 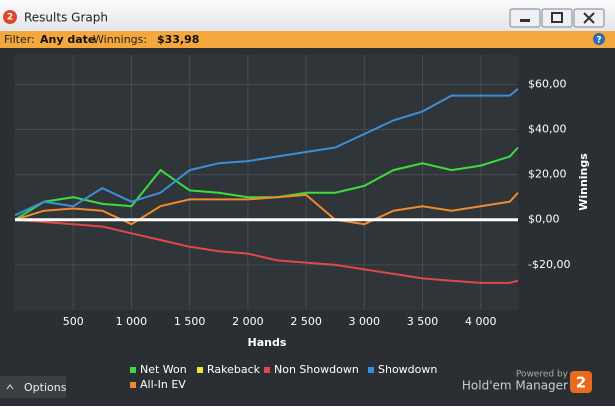 I want to click on brand-logo, so click(x=581, y=382).